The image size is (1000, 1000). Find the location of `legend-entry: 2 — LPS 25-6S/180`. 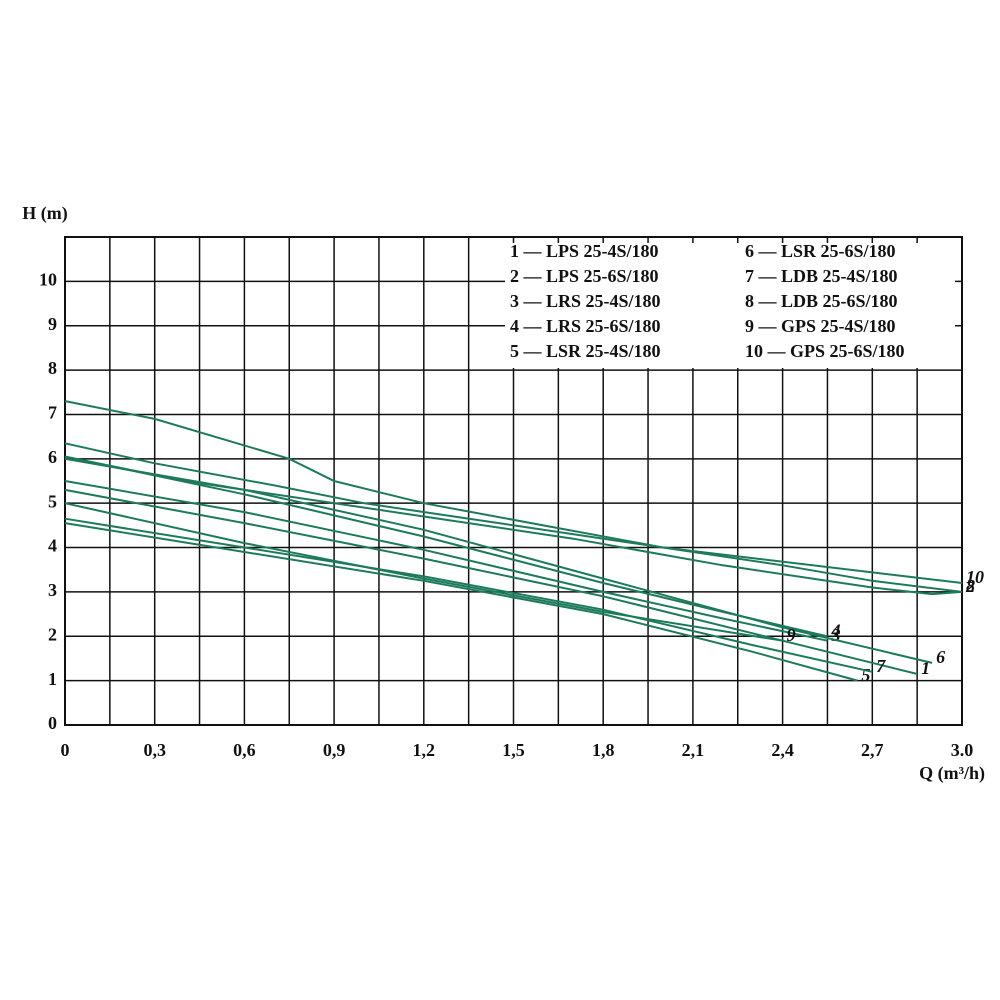

legend-entry: 2 — LPS 25-6S/180 is located at coordinates (584, 276).